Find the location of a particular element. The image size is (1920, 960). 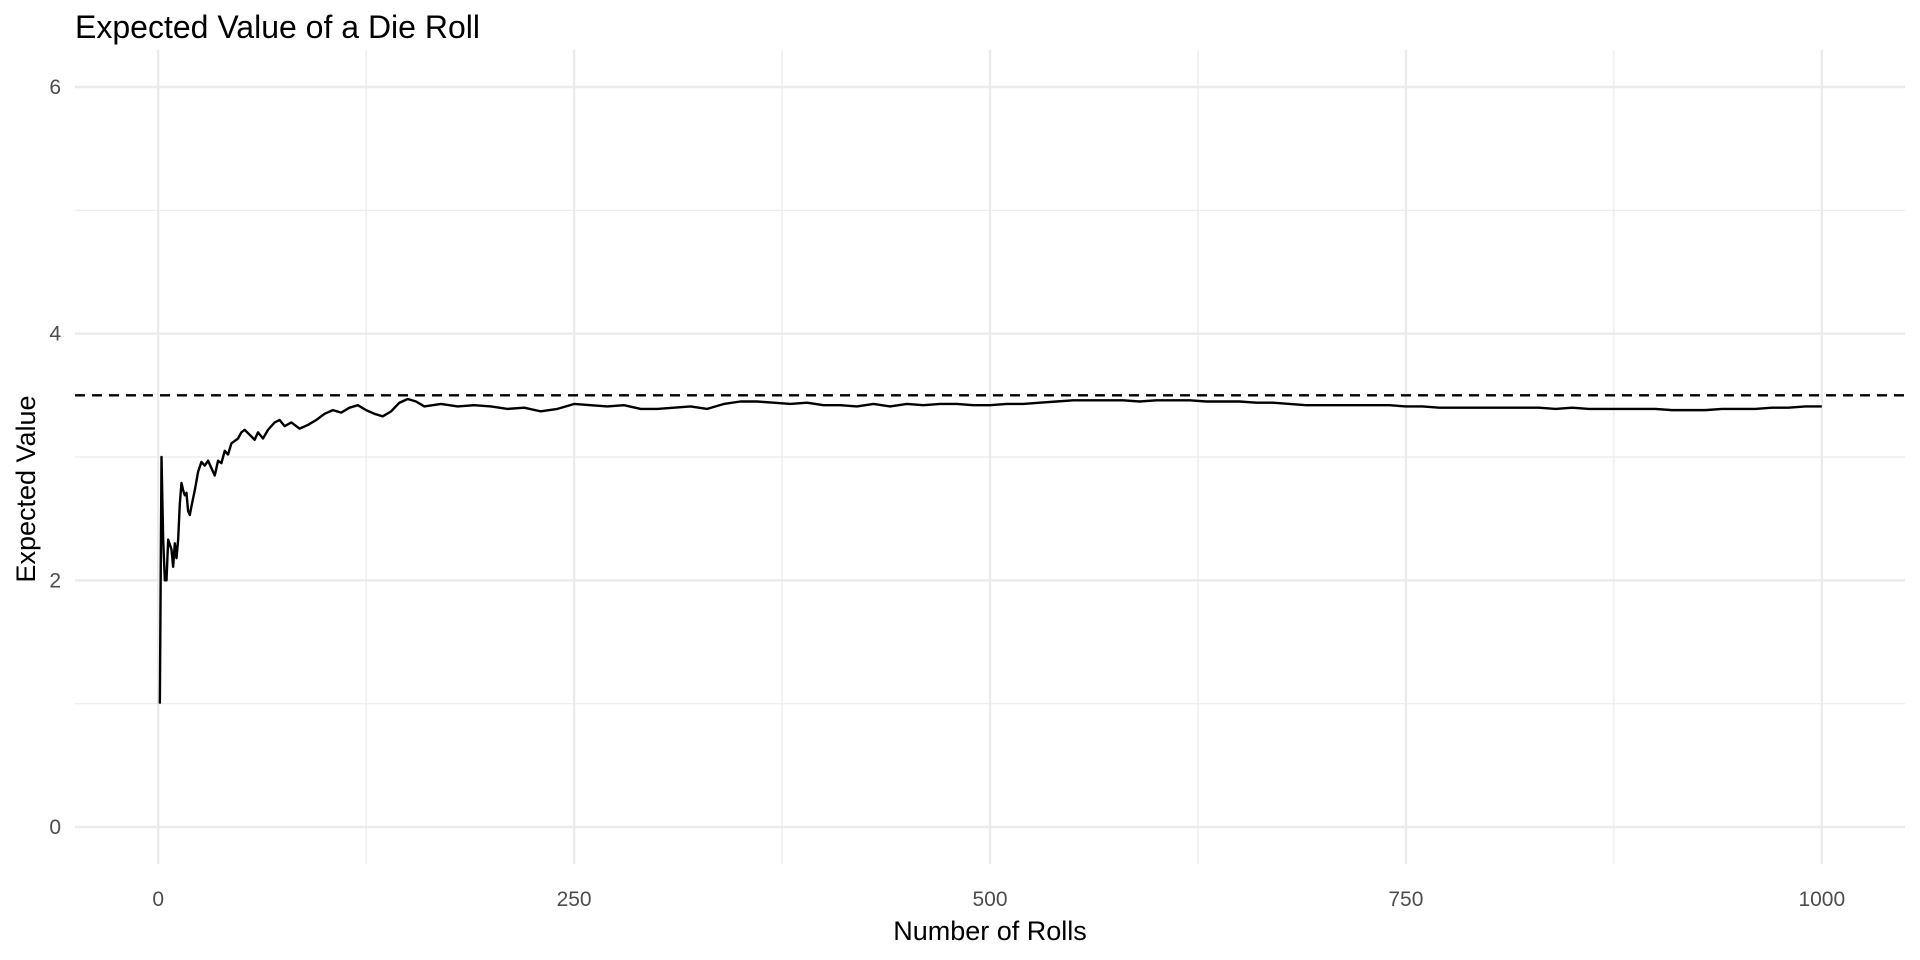

x-tick-label-3: 750 is located at coordinates (1405, 899).